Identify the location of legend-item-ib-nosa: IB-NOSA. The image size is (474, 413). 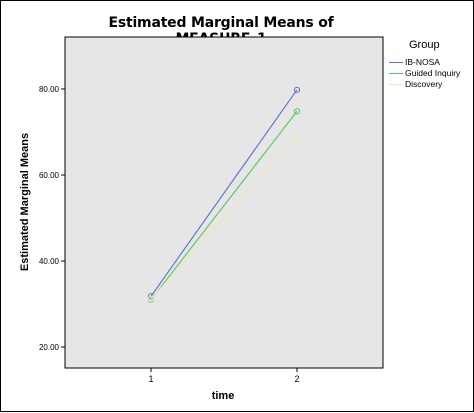
(431, 62).